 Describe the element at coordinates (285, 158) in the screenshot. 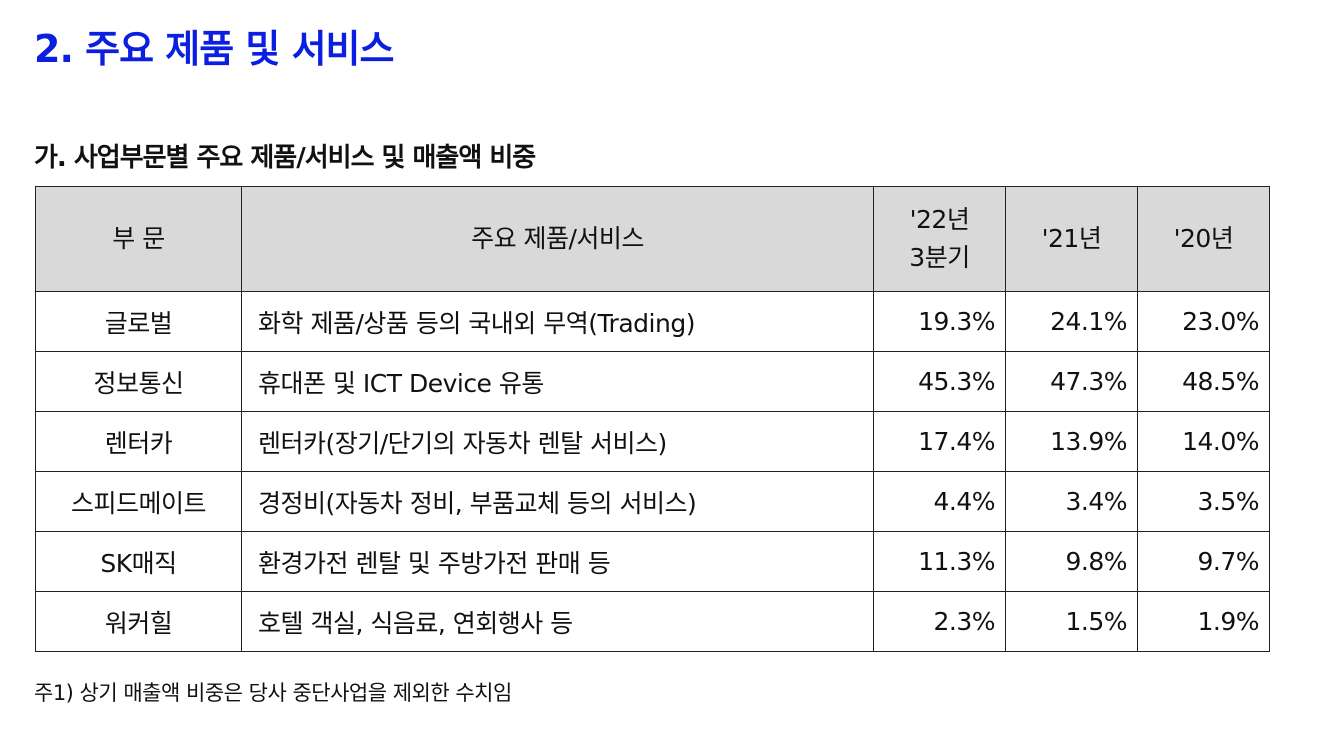

I see `table-caption: 가. 사업부문별 주요 제품/서비스 및 매출액 비중` at that location.